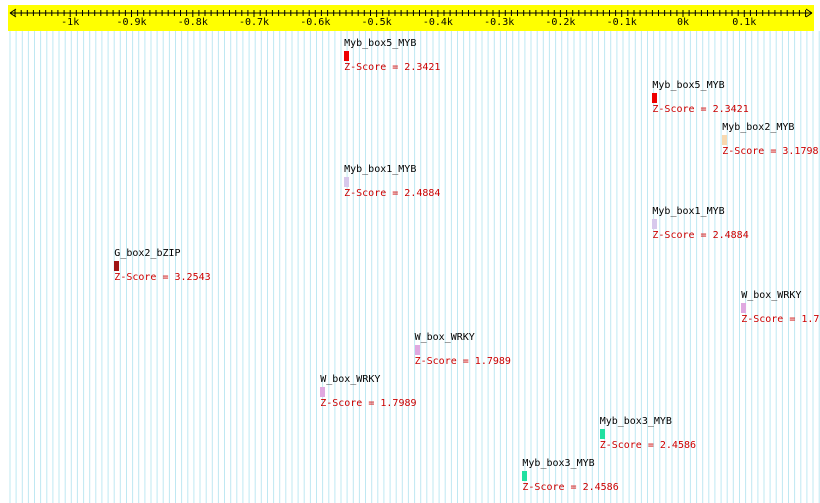 The width and height of the screenshot is (820, 503). What do you see at coordinates (254, 22) in the screenshot?
I see `ruler-tick-label: -0.7k` at bounding box center [254, 22].